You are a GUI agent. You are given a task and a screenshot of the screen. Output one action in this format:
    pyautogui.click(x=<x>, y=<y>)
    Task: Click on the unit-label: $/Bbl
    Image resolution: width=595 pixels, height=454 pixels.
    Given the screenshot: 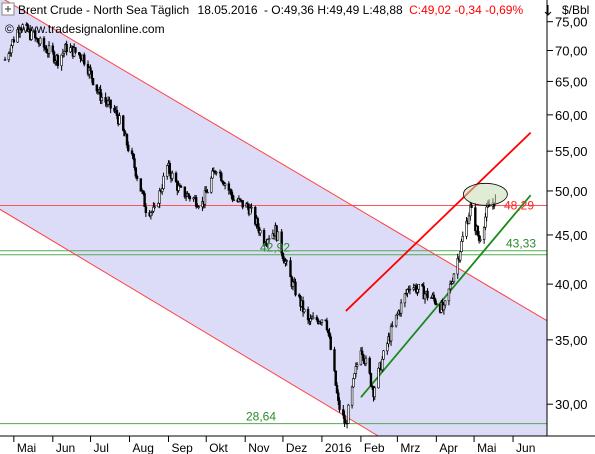 What is the action you would take?
    pyautogui.click(x=575, y=10)
    